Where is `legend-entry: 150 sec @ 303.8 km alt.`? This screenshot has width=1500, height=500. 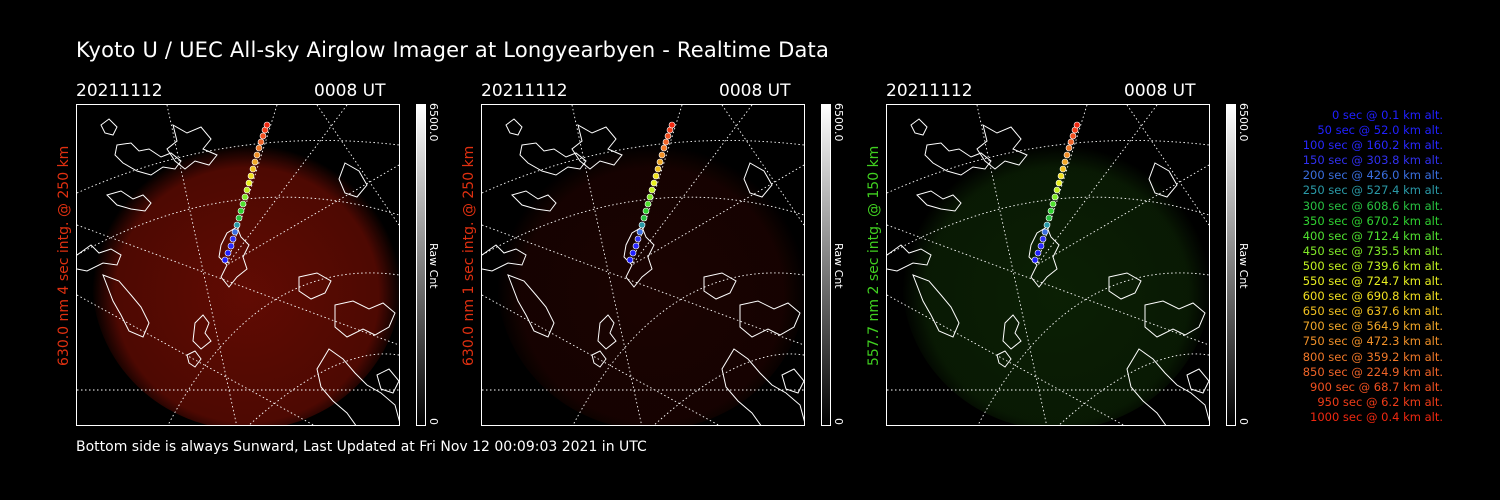 legend-entry: 150 sec @ 303.8 km alt. is located at coordinates (1372, 160).